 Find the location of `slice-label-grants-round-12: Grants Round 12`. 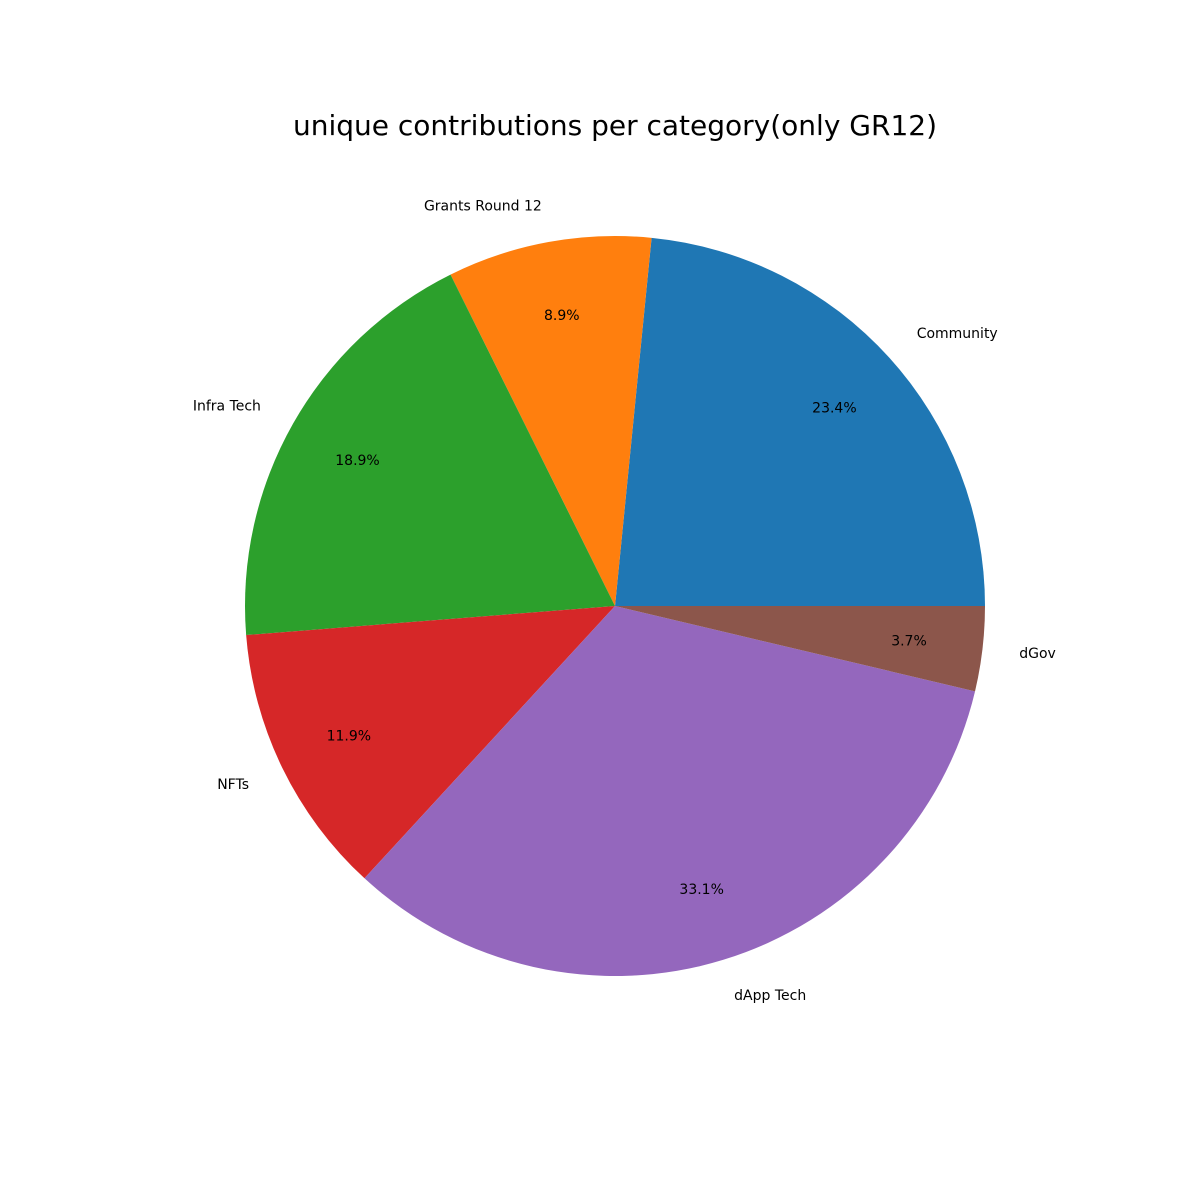

slice-label-grants-round-12: Grants Round 12 is located at coordinates (483, 207).